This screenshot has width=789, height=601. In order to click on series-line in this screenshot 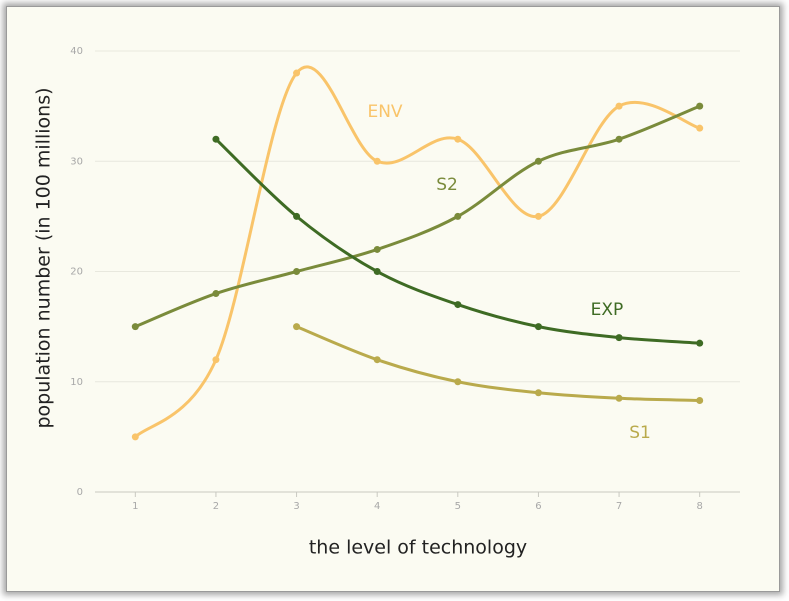, I will do `click(497, 363)`.